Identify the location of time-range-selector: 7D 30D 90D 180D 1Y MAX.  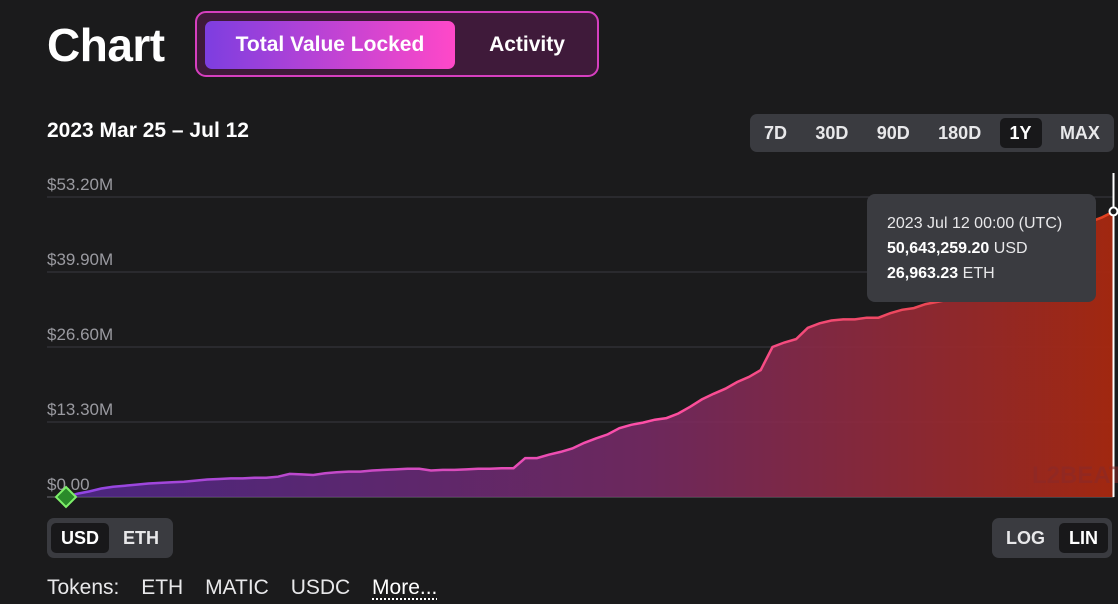
(932, 133).